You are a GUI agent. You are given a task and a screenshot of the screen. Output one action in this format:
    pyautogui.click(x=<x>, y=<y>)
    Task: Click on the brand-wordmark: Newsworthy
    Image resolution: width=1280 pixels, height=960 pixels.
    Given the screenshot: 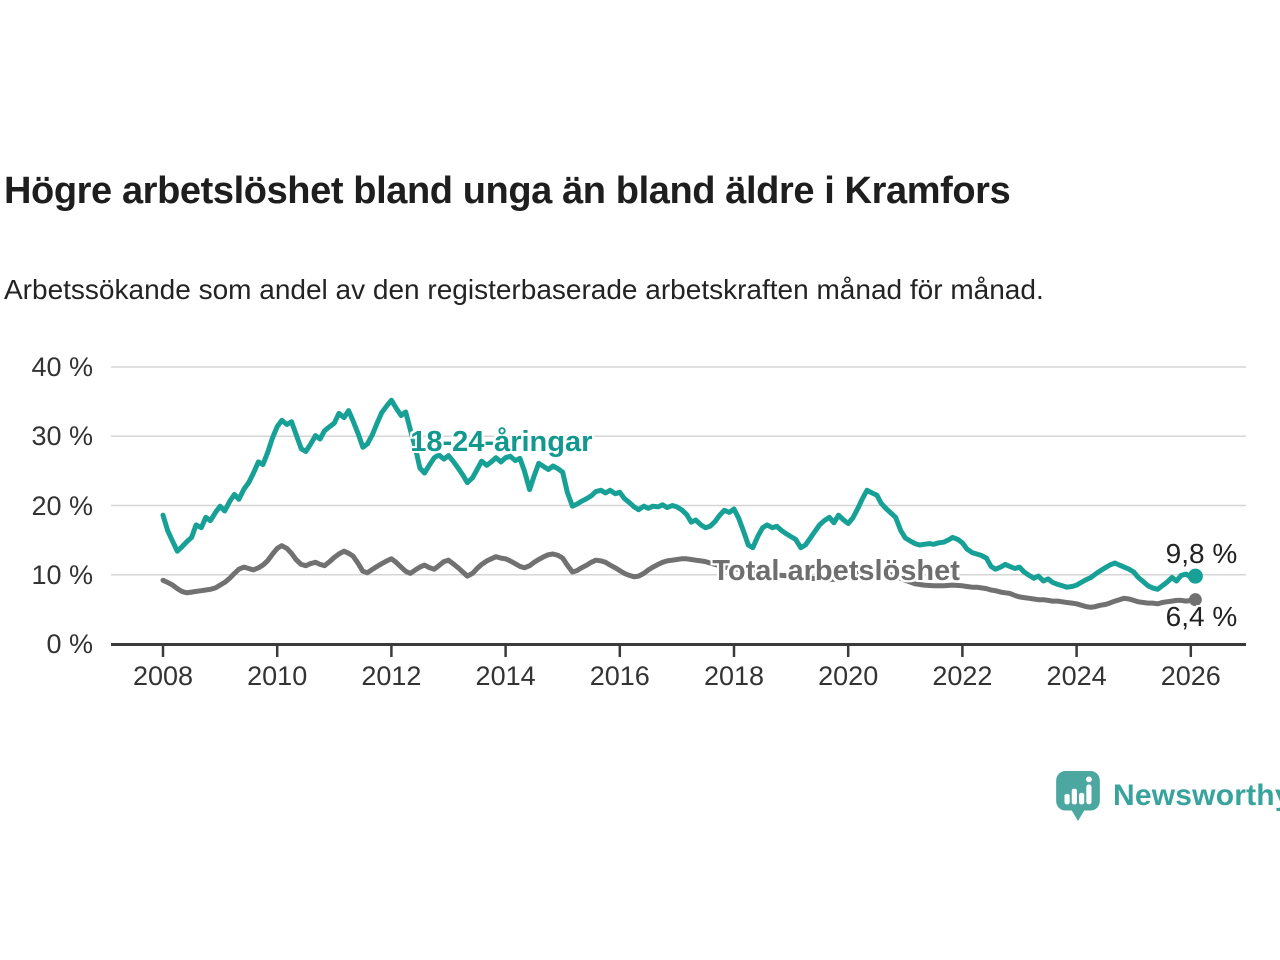 What is the action you would take?
    pyautogui.click(x=1196, y=795)
    